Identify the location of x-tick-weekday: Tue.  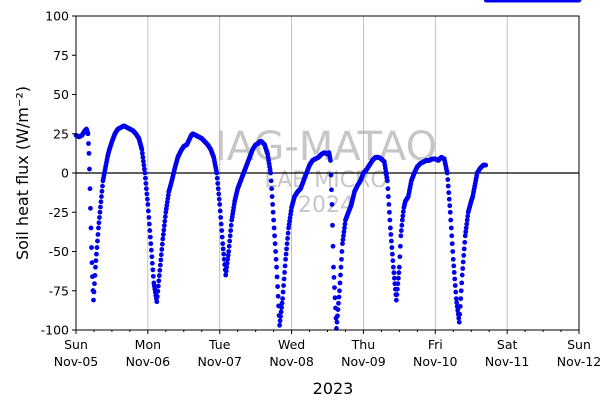
(219, 344).